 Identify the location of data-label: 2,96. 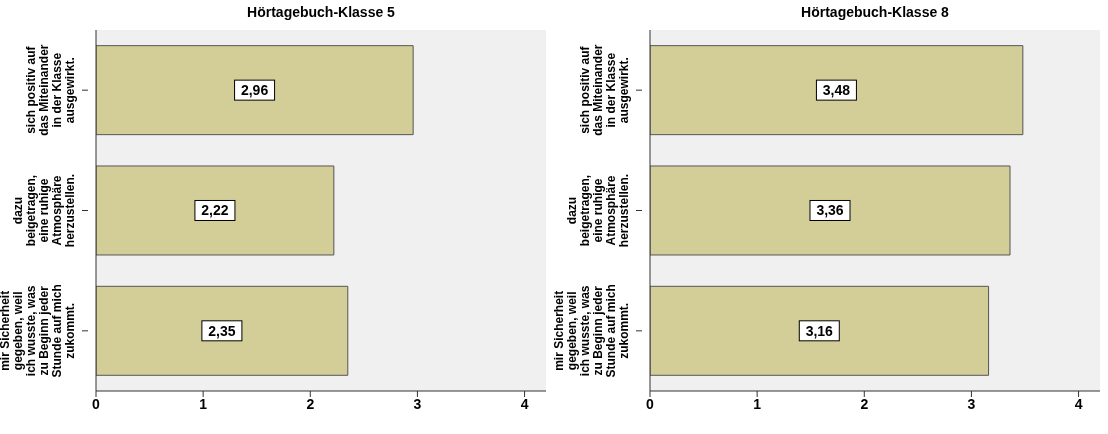
(254, 90).